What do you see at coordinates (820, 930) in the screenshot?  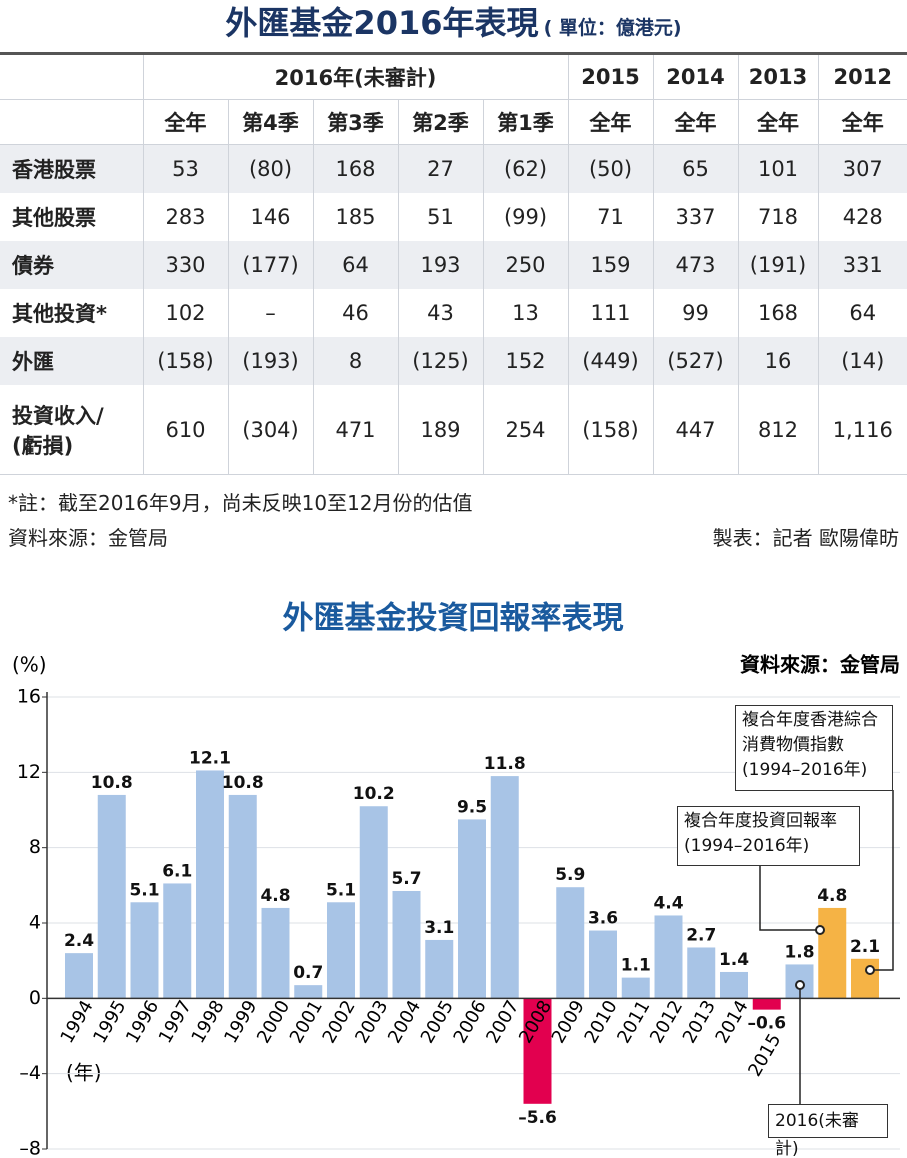 I see `dot` at bounding box center [820, 930].